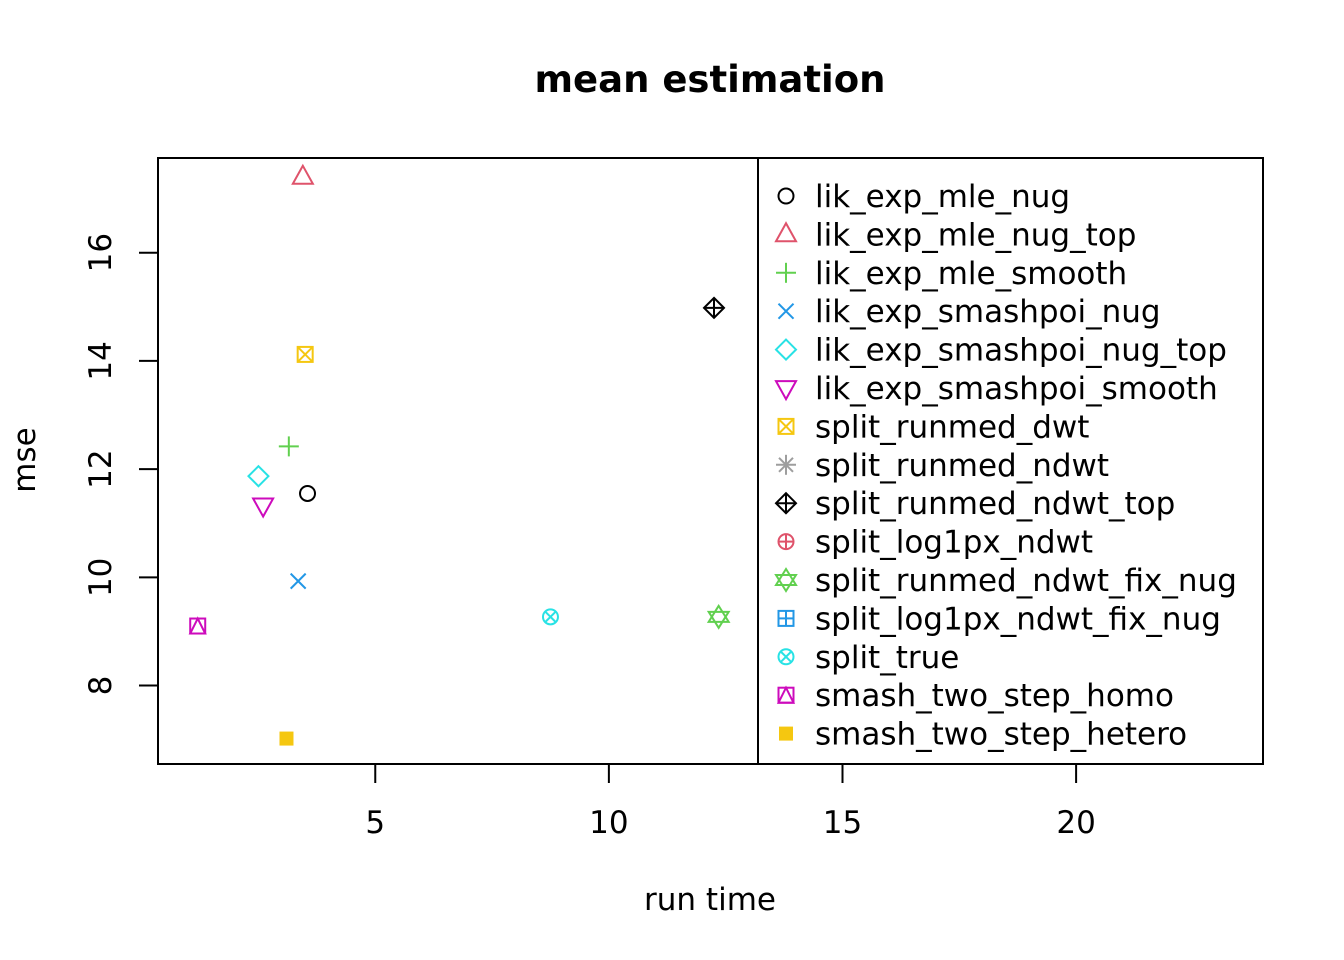 This screenshot has height=960, width=1344. Describe the element at coordinates (286, 738) in the screenshot. I see `data-point-smash-two-step-hetero` at that location.